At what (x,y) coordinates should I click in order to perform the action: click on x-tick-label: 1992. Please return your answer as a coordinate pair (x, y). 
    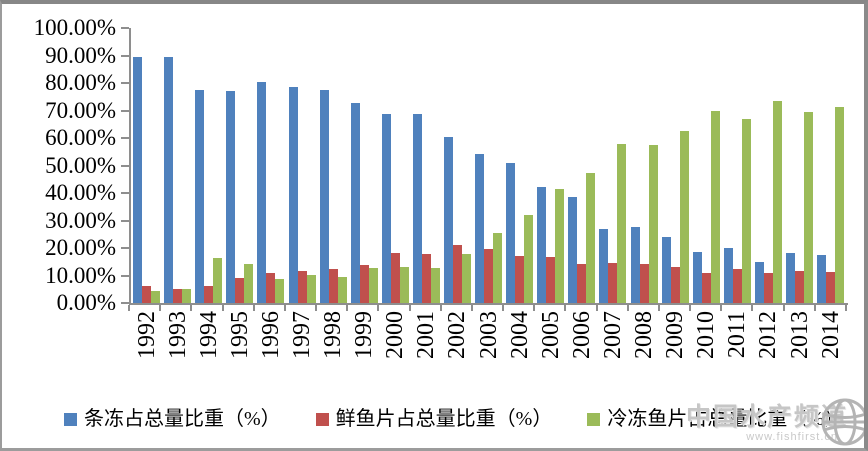
    Looking at the image, I should click on (146, 335).